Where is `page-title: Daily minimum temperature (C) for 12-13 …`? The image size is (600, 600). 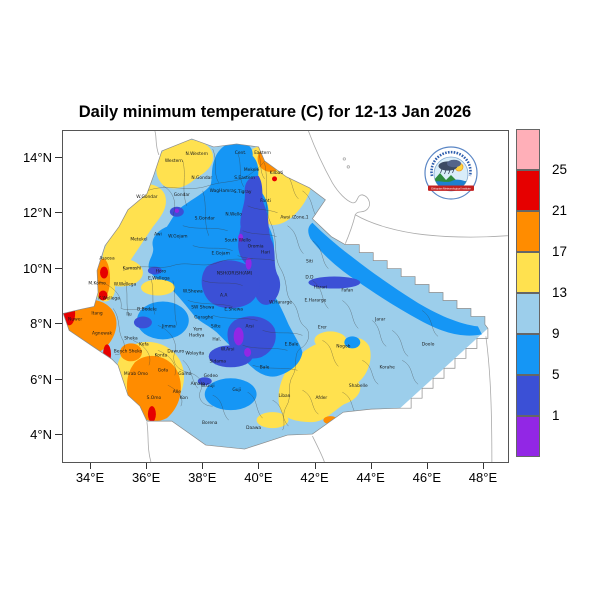 page-title: Daily minimum temperature (C) for 12-13 … is located at coordinates (275, 112).